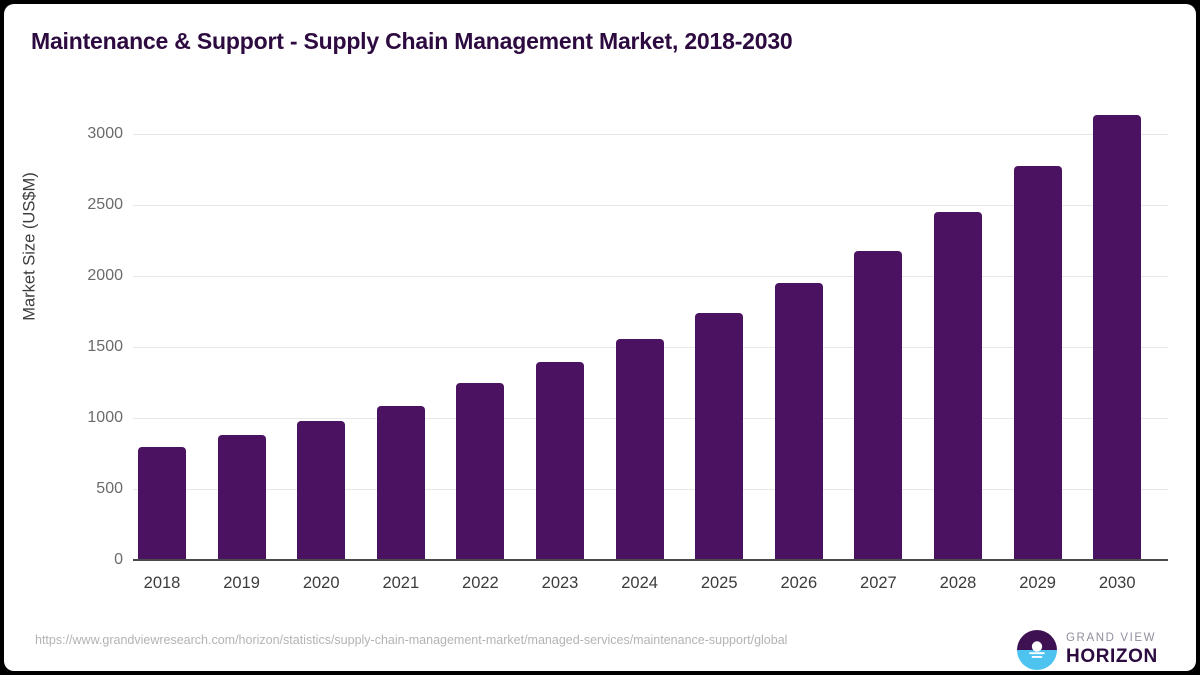  I want to click on y-axis-tick-label: 1500, so click(105, 346).